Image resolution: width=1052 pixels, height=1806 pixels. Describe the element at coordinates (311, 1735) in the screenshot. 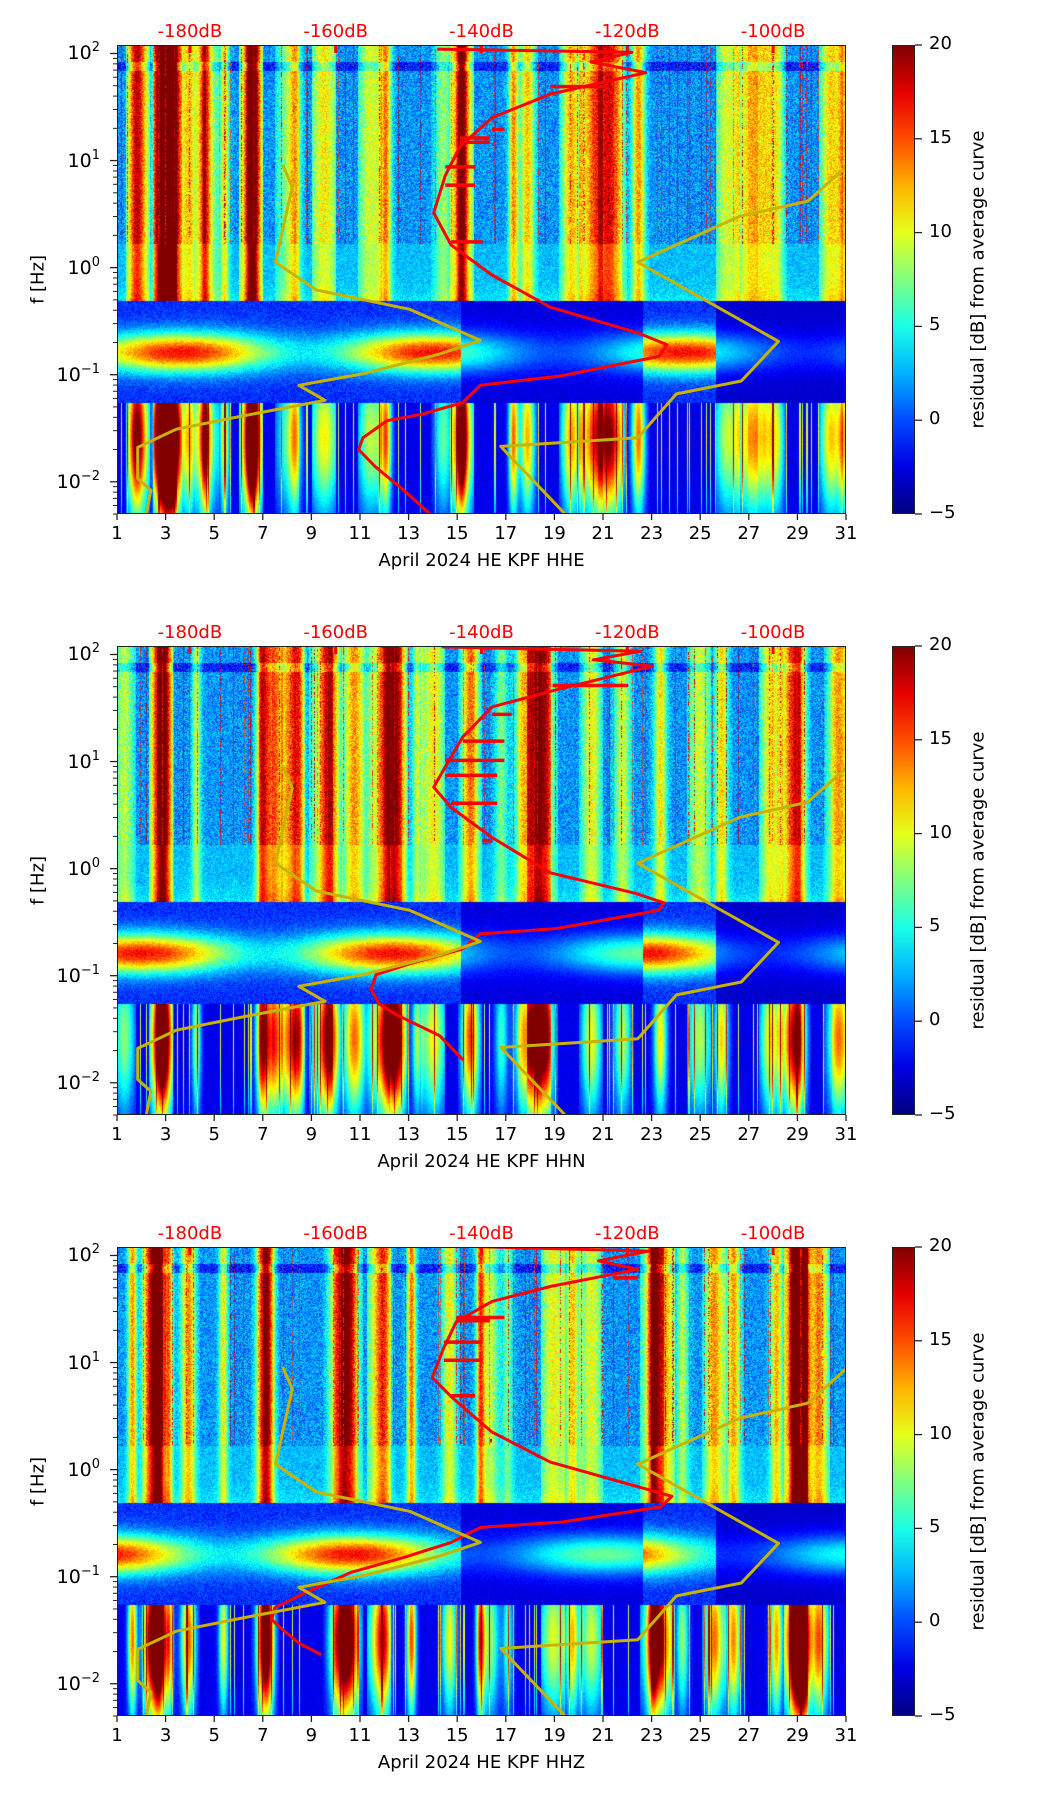

I see `x-tick-label: 9` at that location.